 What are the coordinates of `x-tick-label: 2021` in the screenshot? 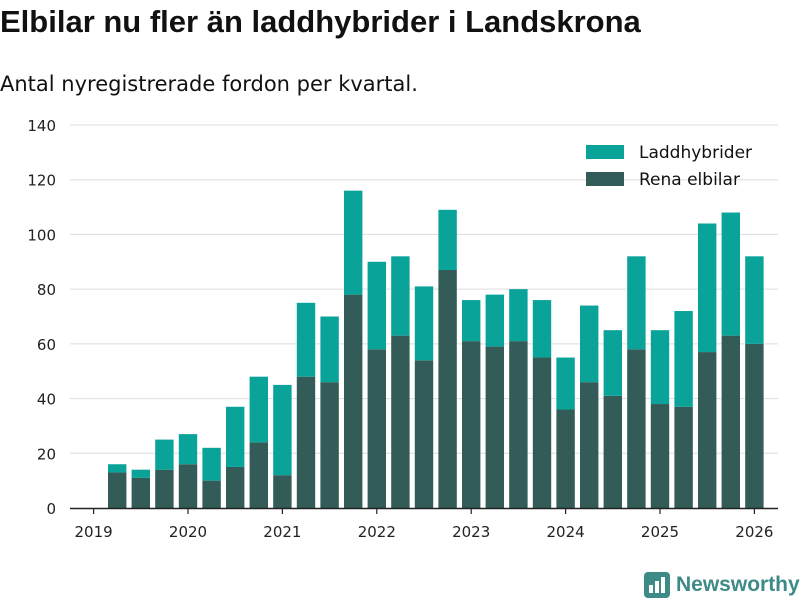 It's located at (282, 532).